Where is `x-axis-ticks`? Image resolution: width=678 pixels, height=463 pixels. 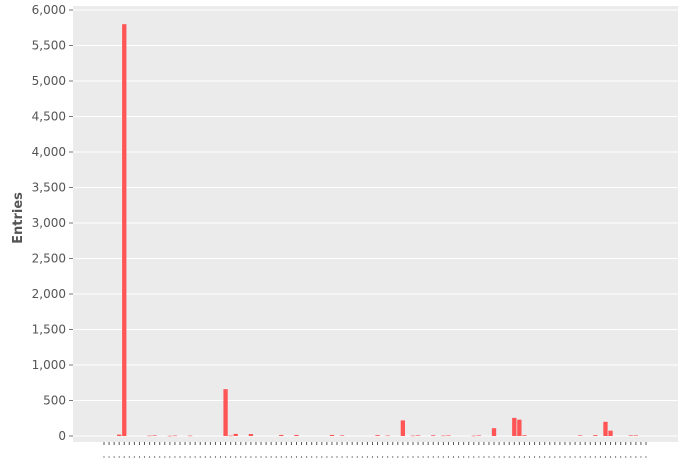
x-axis-ticks is located at coordinates (375, 450).